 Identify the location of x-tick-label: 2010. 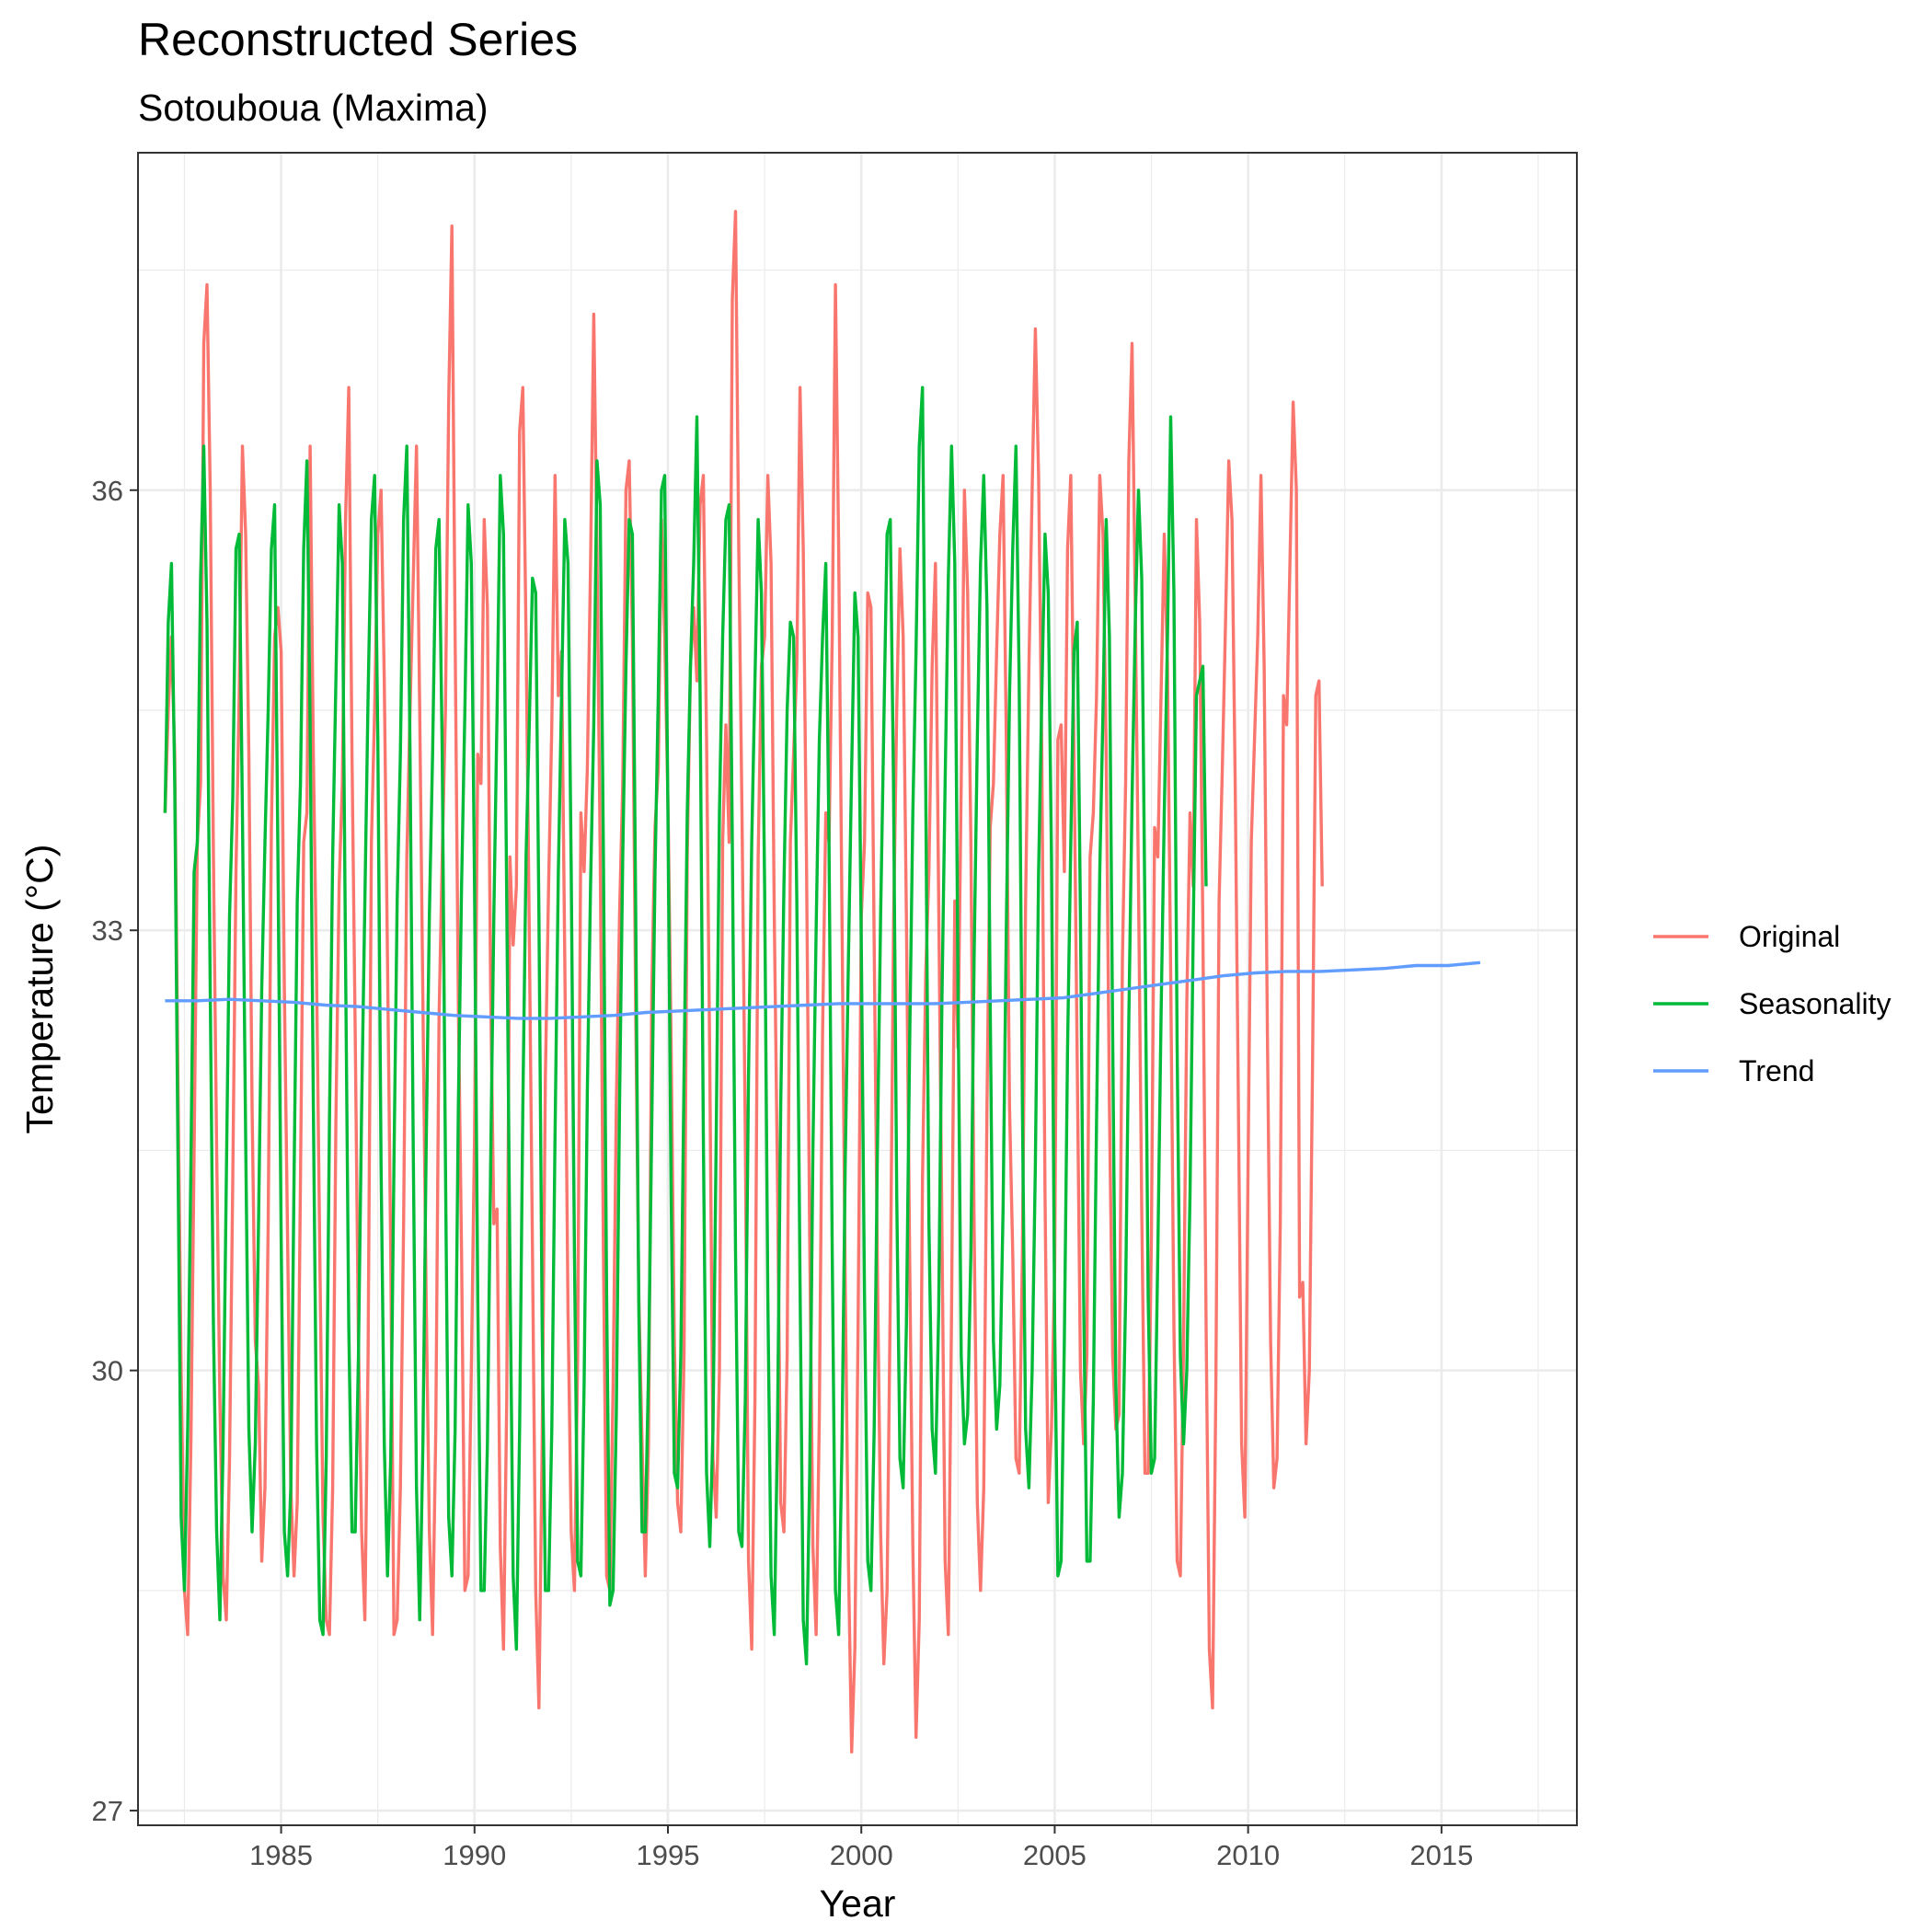
(1248, 1855).